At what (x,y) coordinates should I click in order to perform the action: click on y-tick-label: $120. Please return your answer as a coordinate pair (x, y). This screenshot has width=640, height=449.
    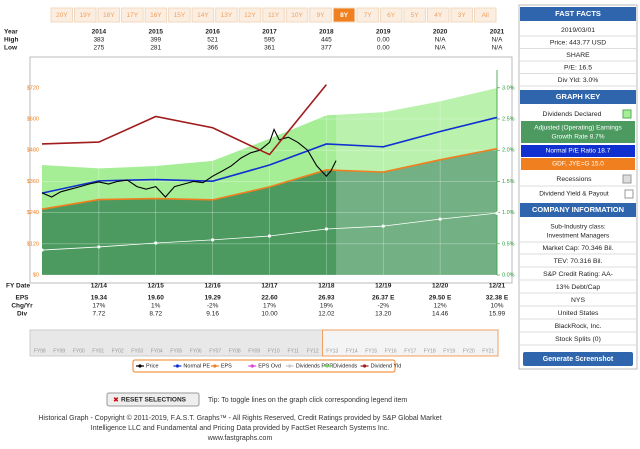
    Looking at the image, I should click on (33, 244).